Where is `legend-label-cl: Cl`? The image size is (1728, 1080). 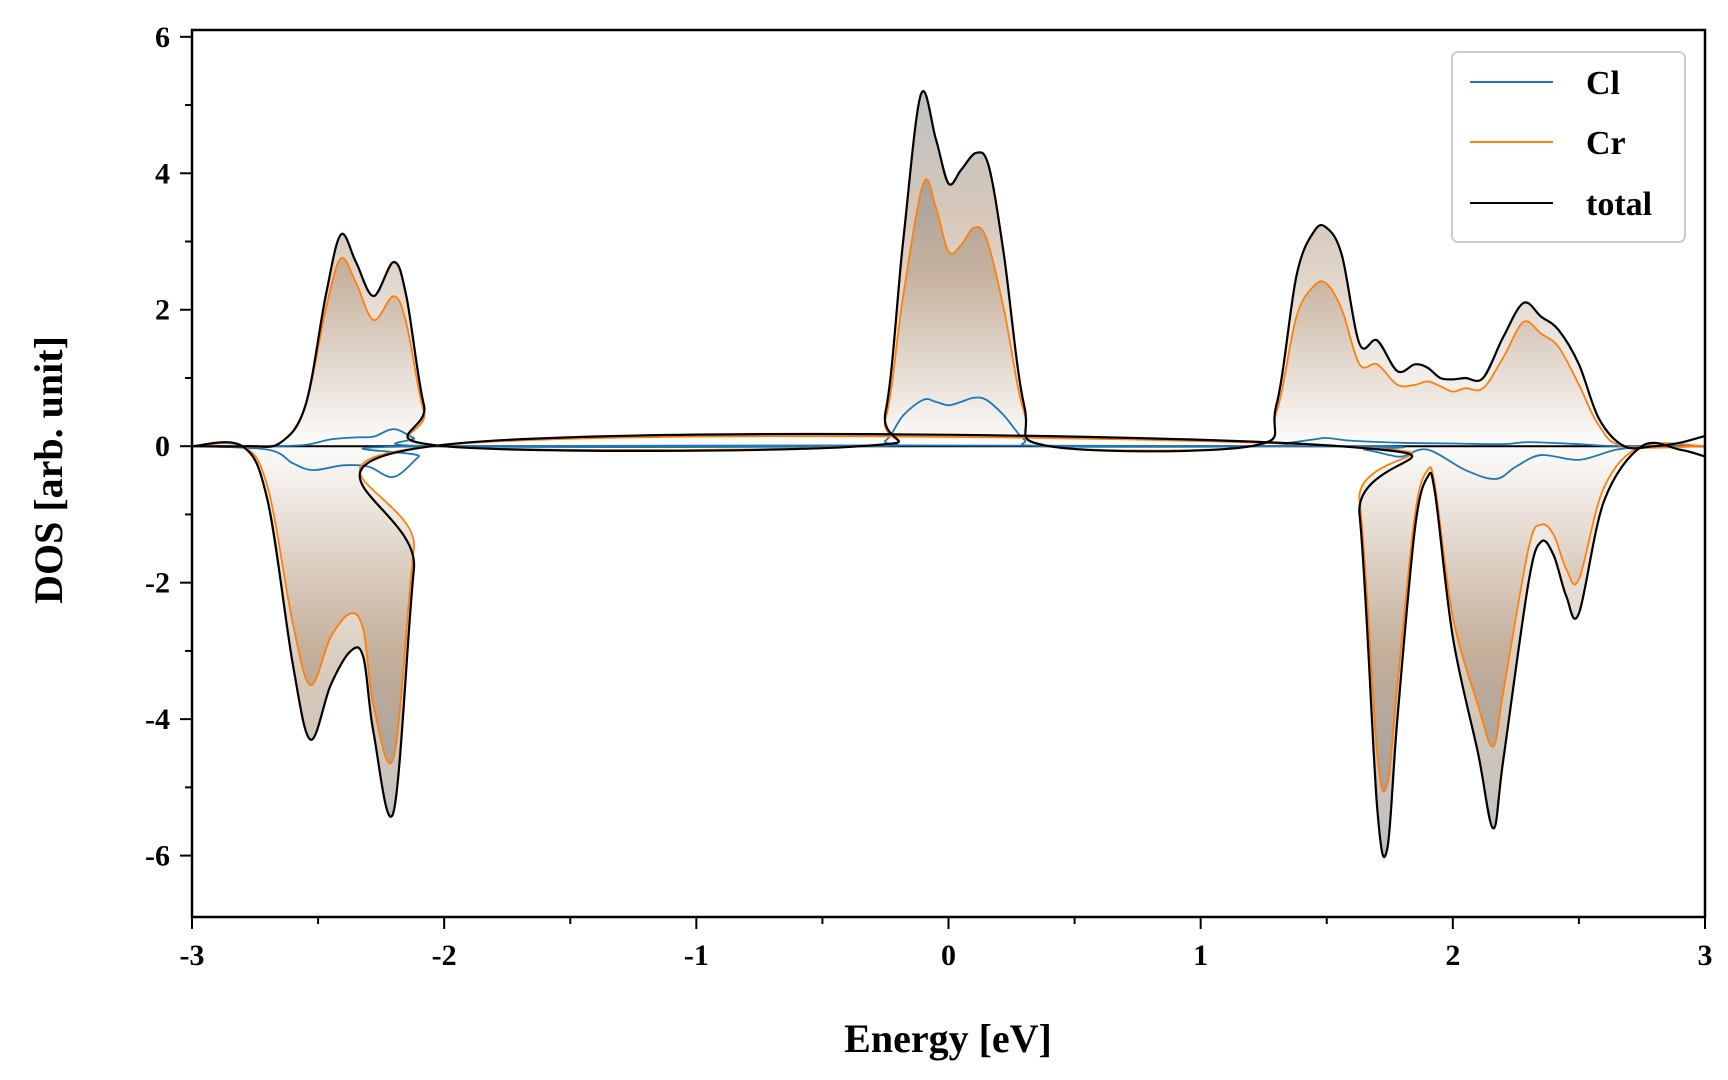
legend-label-cl: Cl is located at coordinates (1603, 83).